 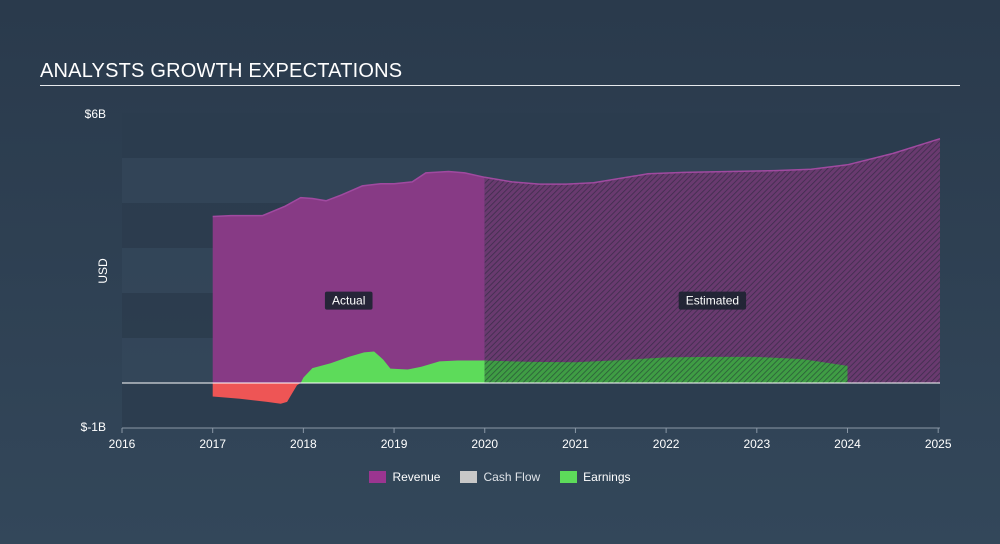 I want to click on revenue-swatch, so click(x=378, y=477).